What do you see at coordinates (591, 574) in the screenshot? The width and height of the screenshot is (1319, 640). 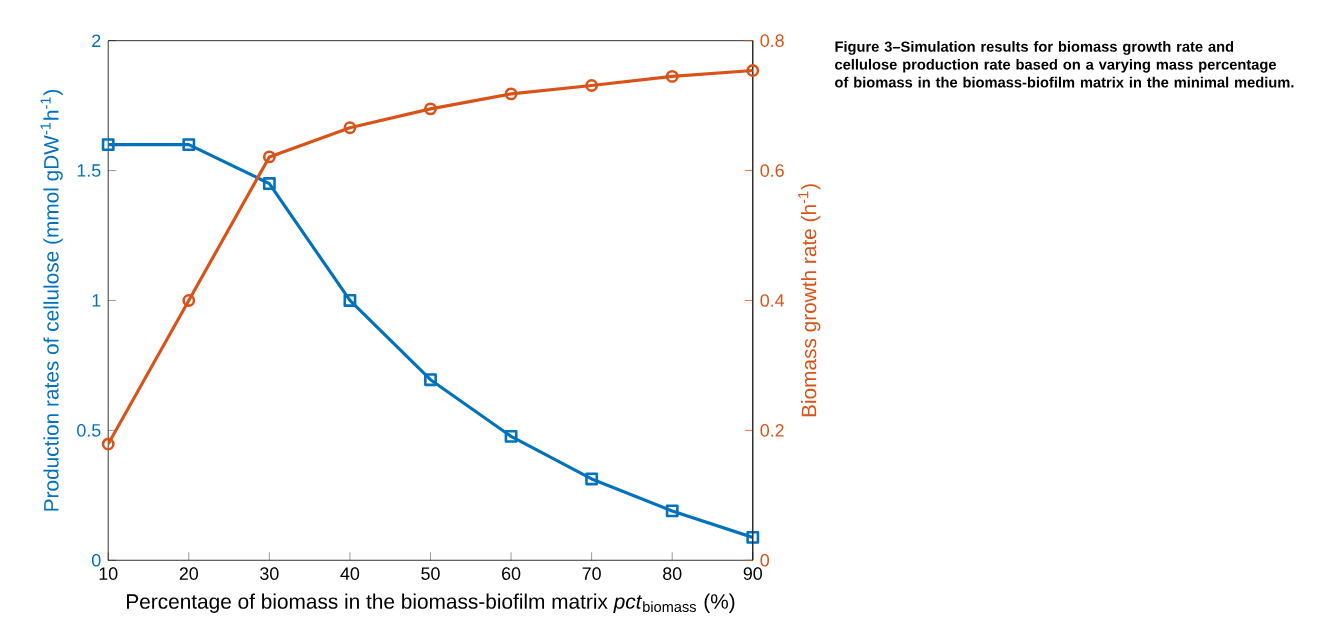 I see `x-tick-label: 70` at bounding box center [591, 574].